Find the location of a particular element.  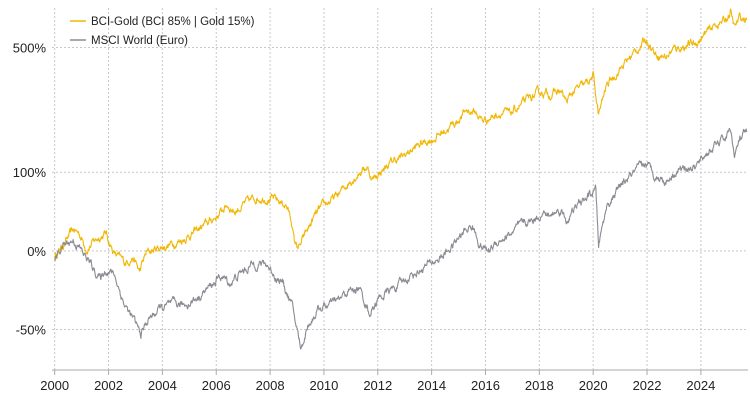

y-tick-label: 500% is located at coordinates (30, 48).